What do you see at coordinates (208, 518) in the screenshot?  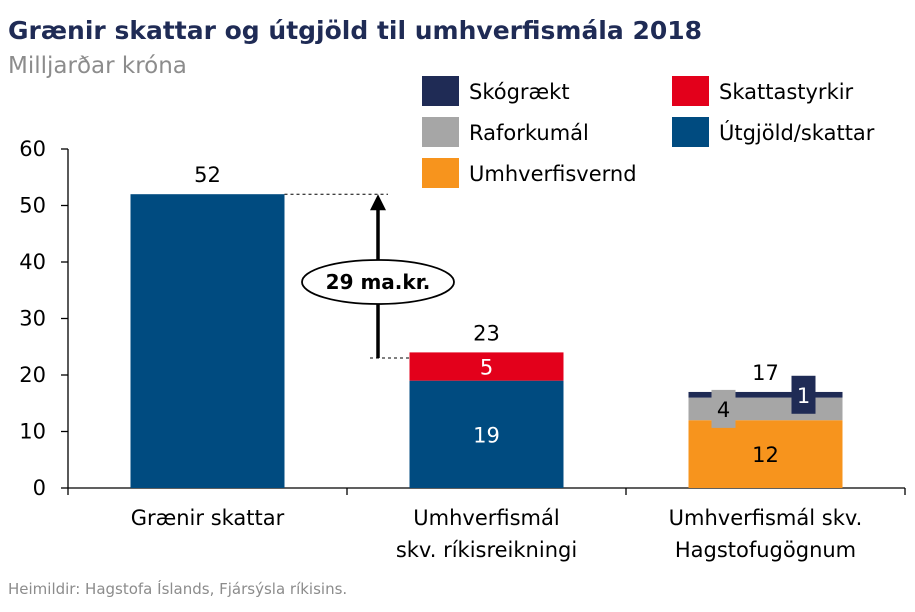 I see `category-label: Grænir skattar` at bounding box center [208, 518].